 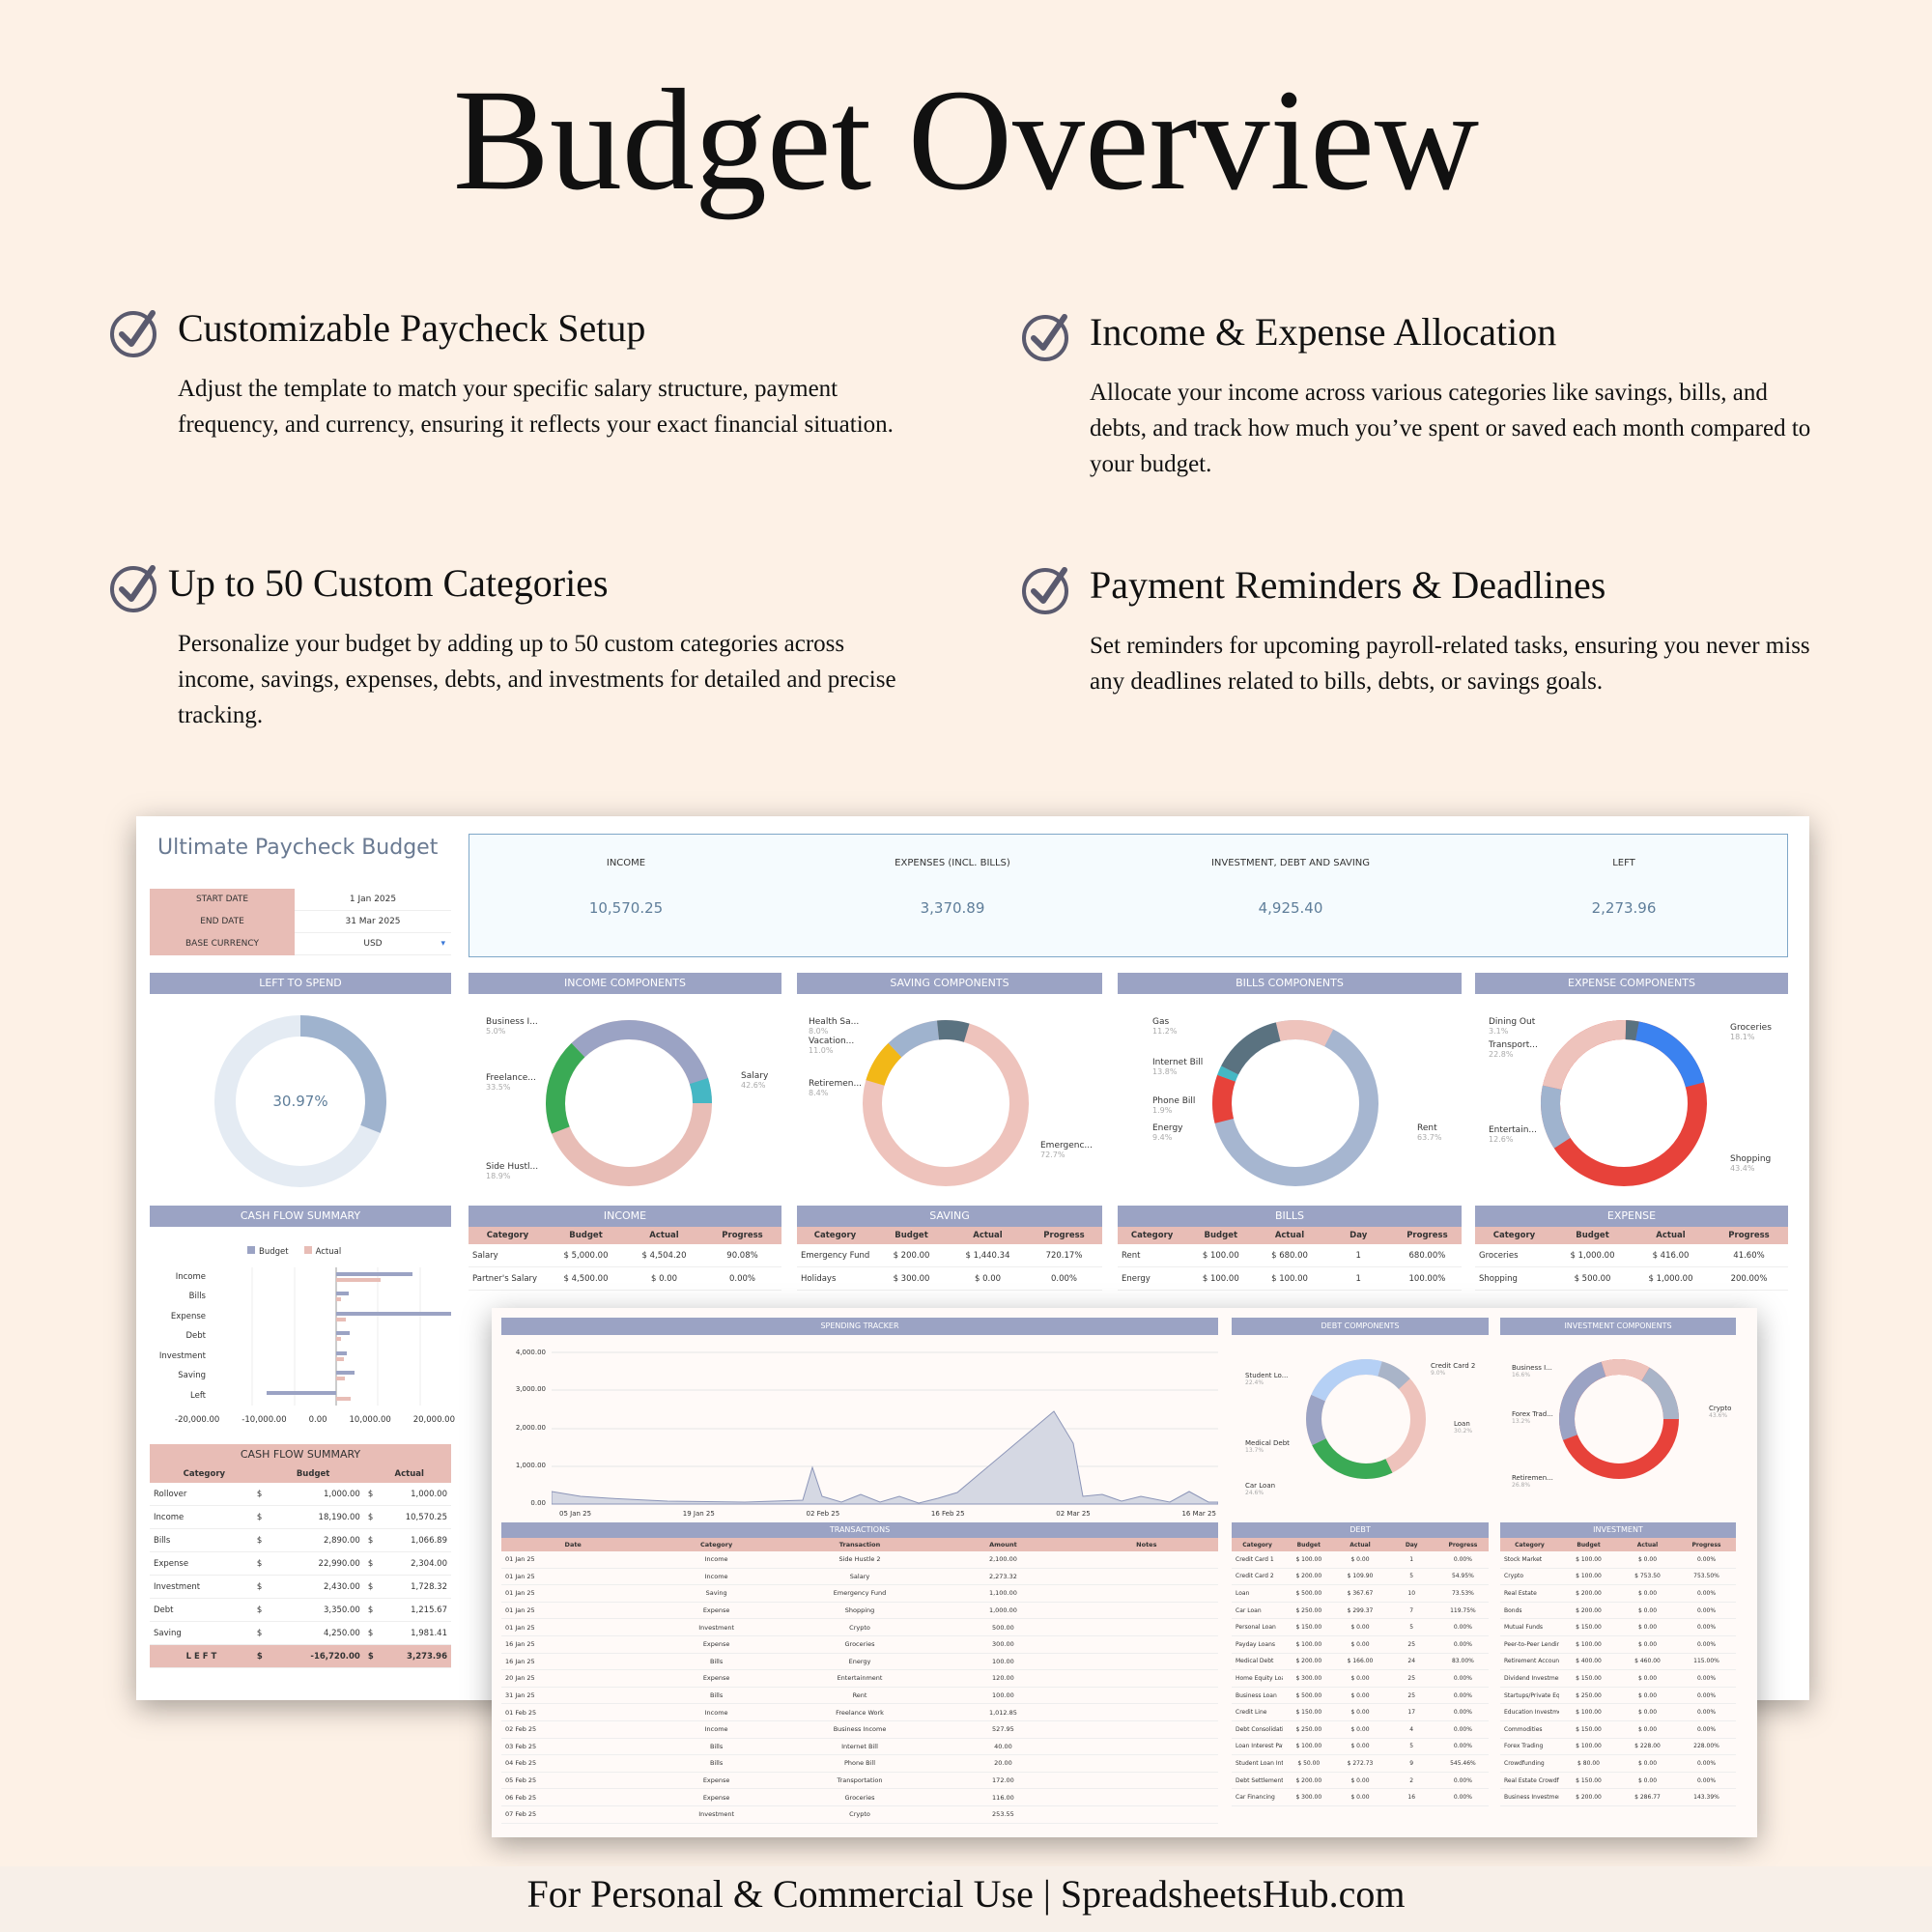 I want to click on transaction-row: 01 Jan 25 Income Side Hustle 2 2,100.00, so click(x=859, y=1560).